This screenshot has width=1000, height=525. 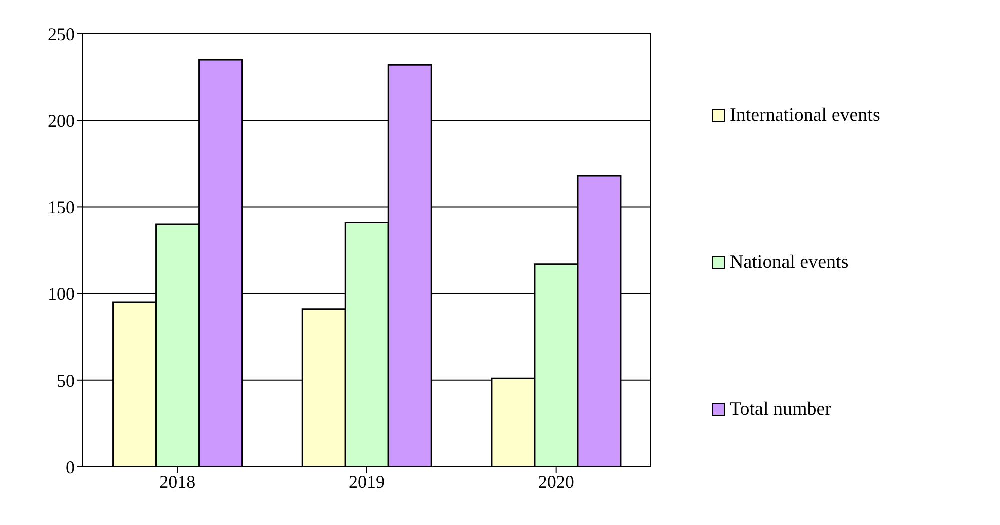 What do you see at coordinates (66, 380) in the screenshot?
I see `y-tick-label: 50` at bounding box center [66, 380].